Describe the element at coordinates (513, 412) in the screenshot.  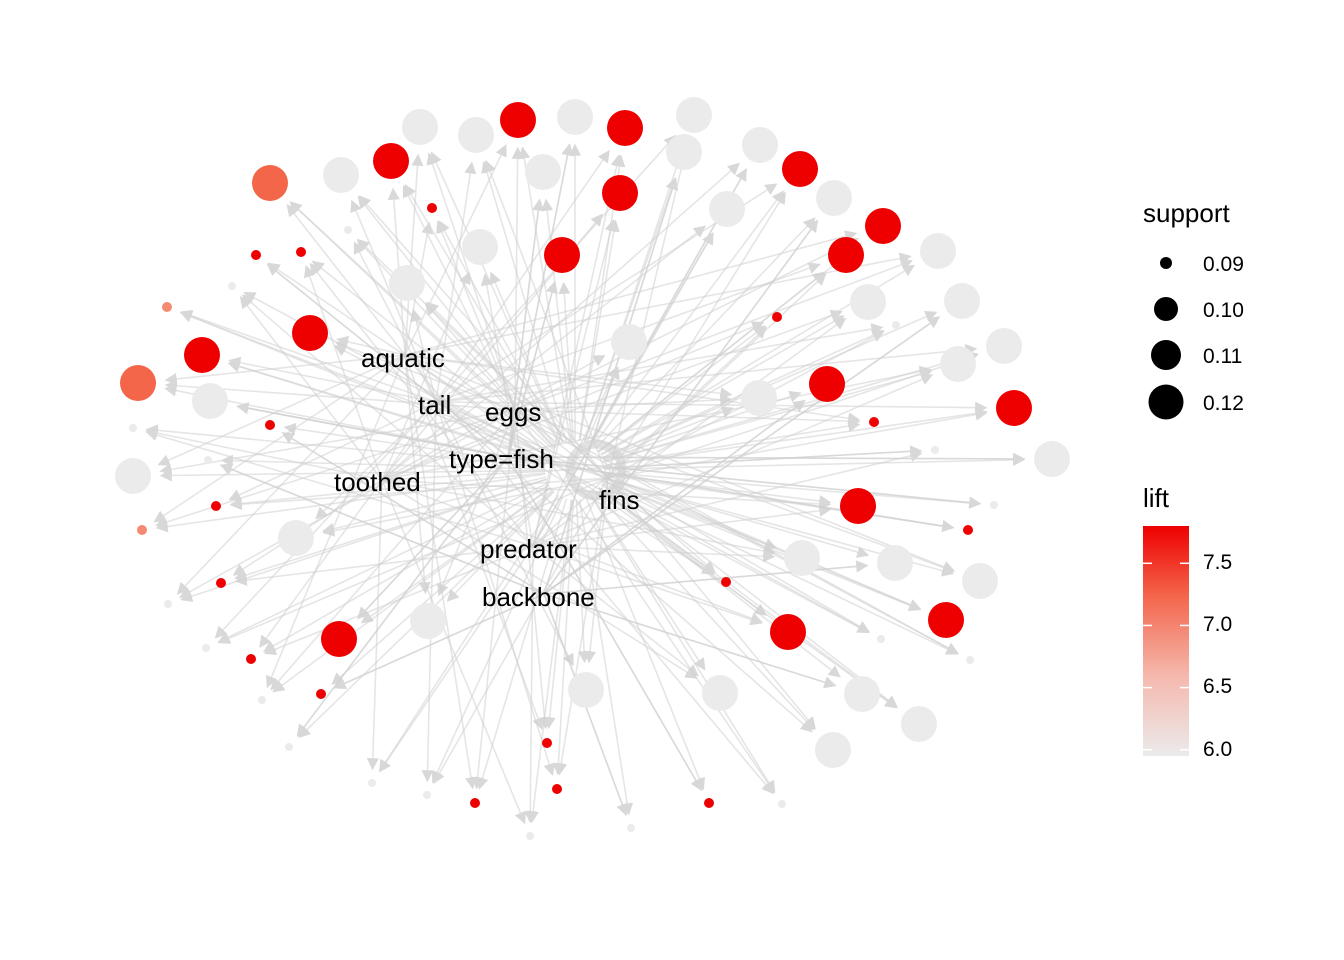
I see `item-label-eggs: eggs` at that location.